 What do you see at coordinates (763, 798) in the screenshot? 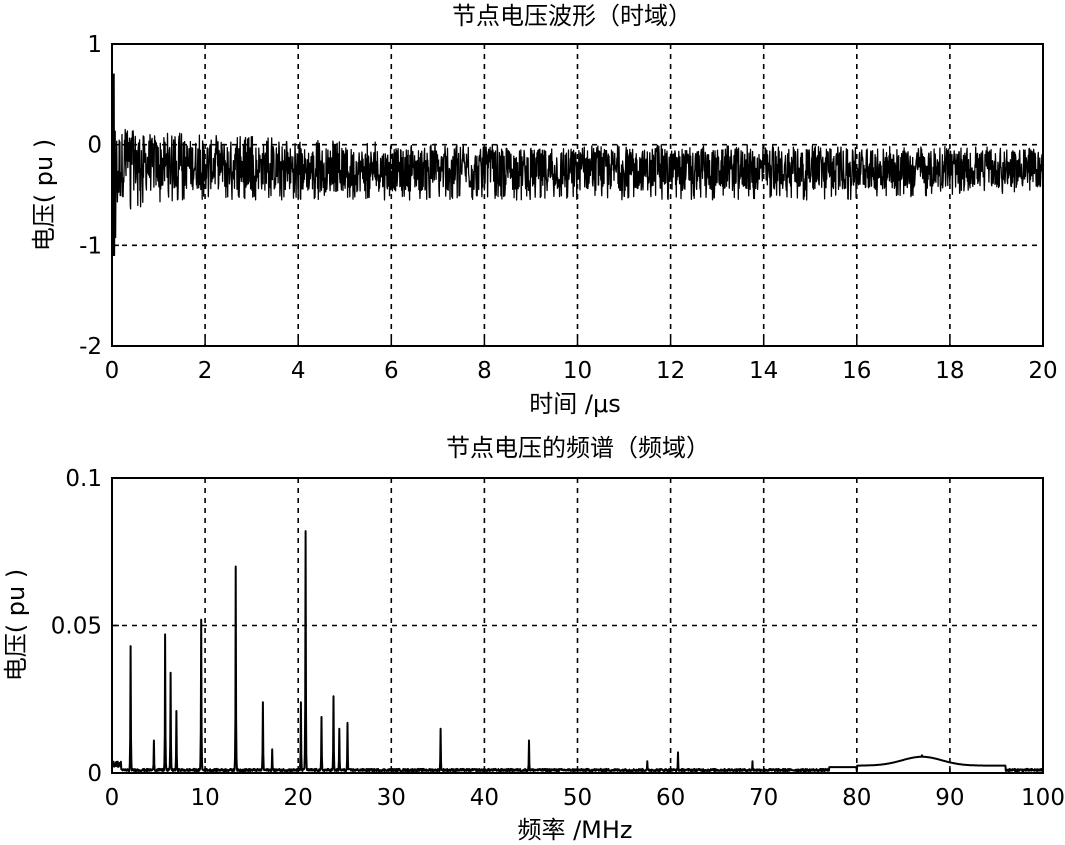
I see `x-tick-label: 70` at bounding box center [763, 798].